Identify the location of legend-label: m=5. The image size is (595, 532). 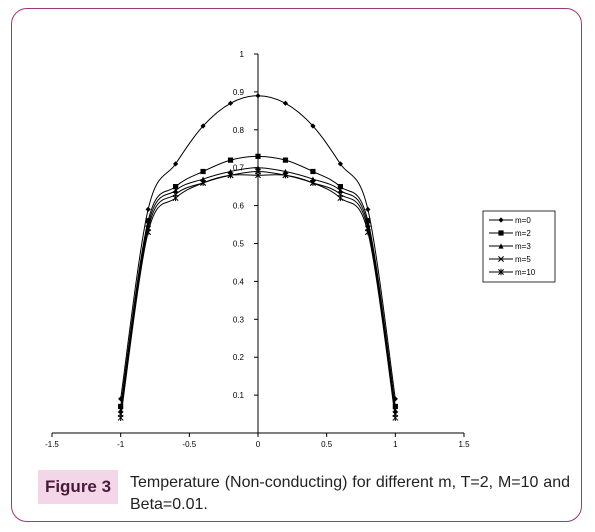
(523, 259).